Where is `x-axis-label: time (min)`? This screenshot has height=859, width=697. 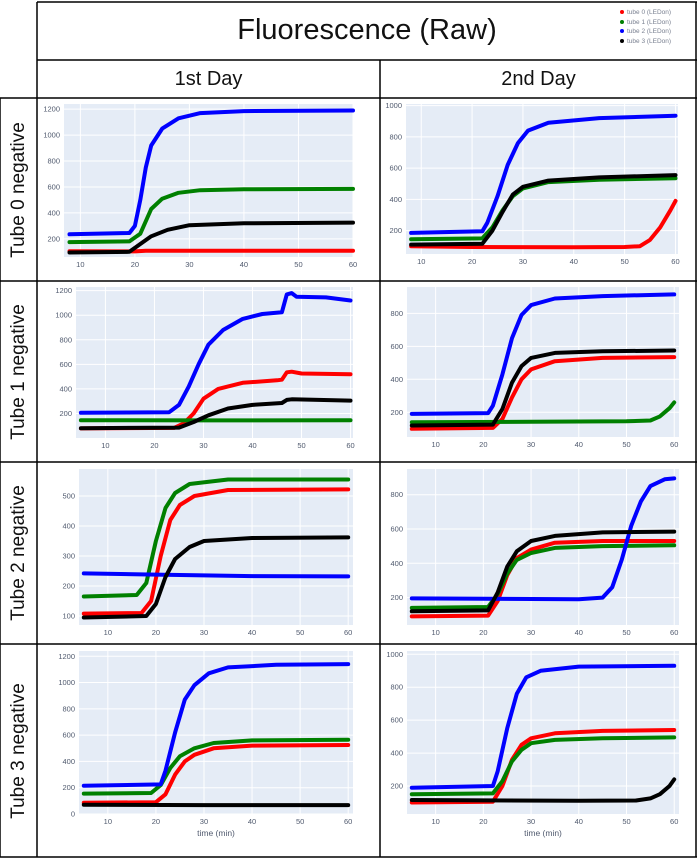
x-axis-label: time (min) is located at coordinates (543, 833).